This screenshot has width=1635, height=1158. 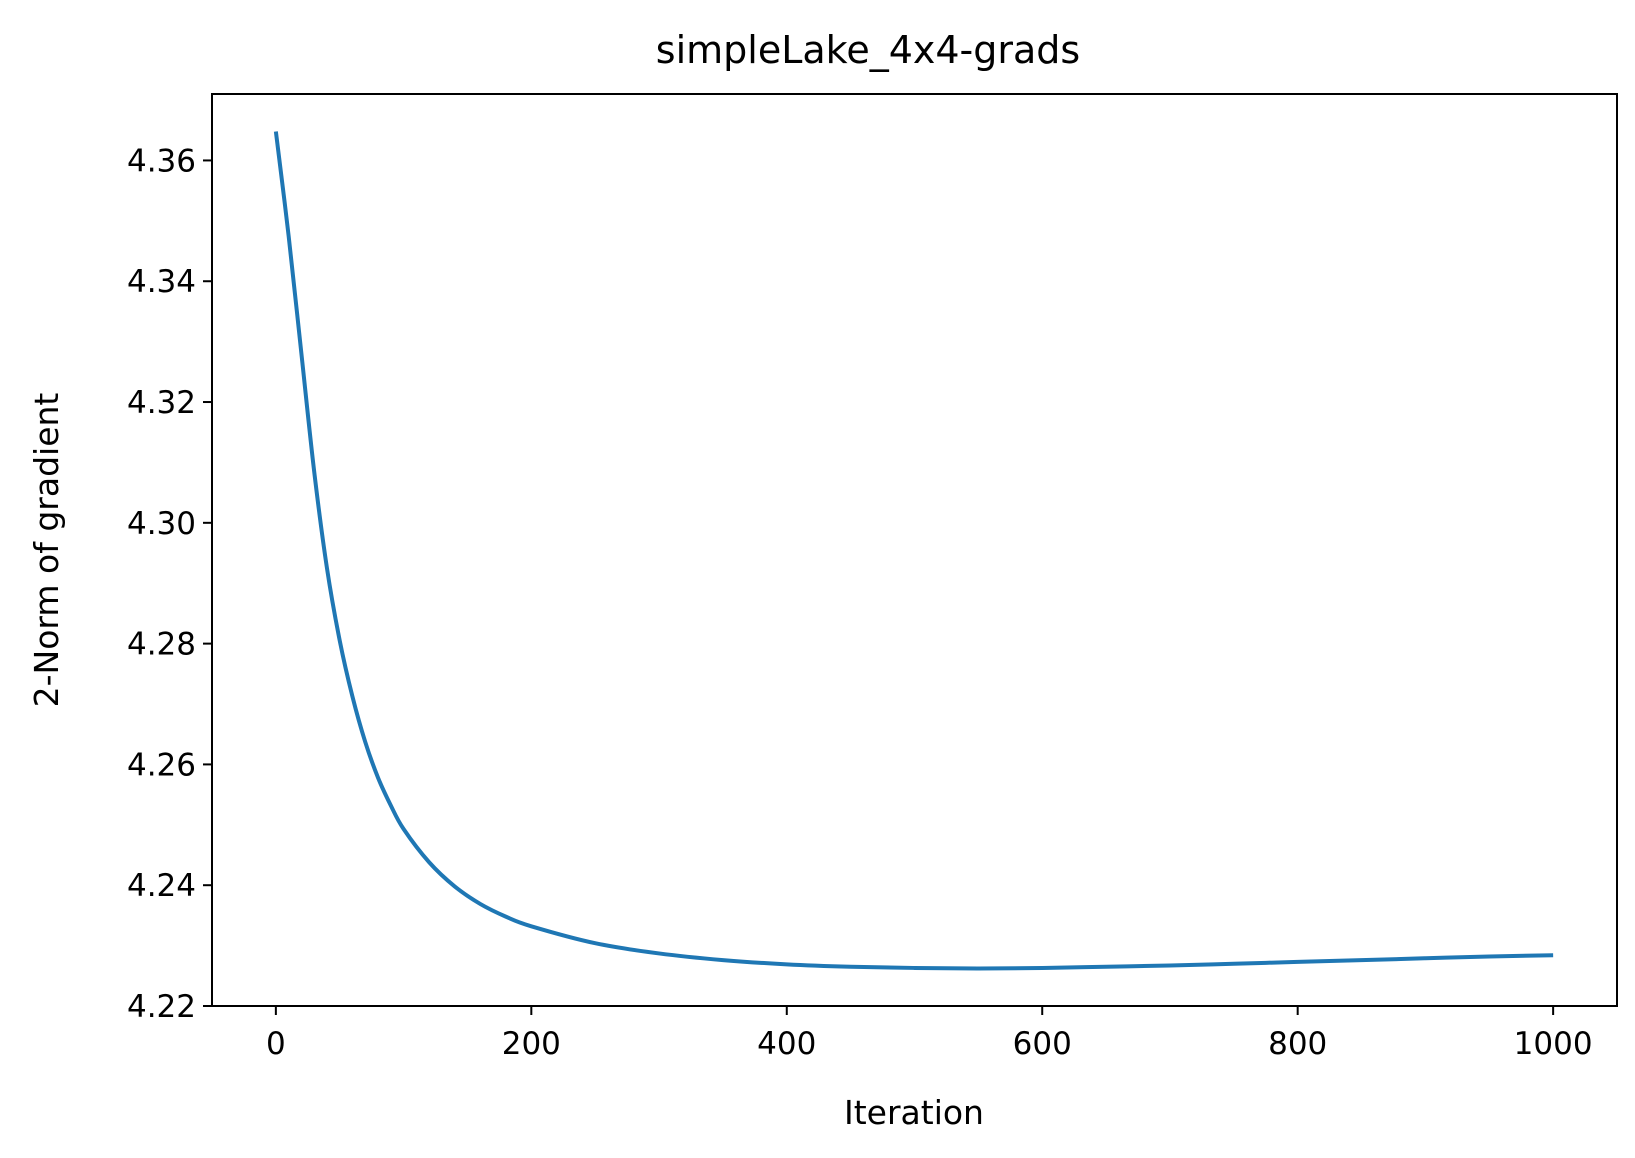 What do you see at coordinates (276, 1044) in the screenshot?
I see `x-tick-label: 0` at bounding box center [276, 1044].